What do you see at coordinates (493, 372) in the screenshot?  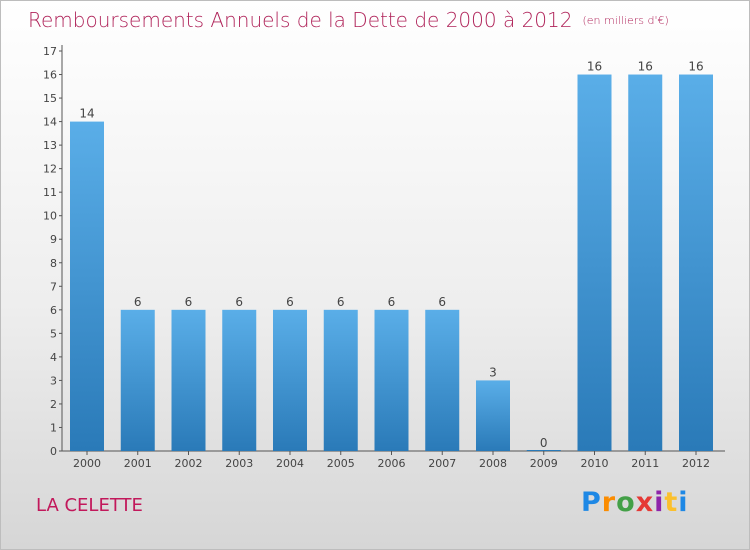 I see `data-label: 3` at bounding box center [493, 372].